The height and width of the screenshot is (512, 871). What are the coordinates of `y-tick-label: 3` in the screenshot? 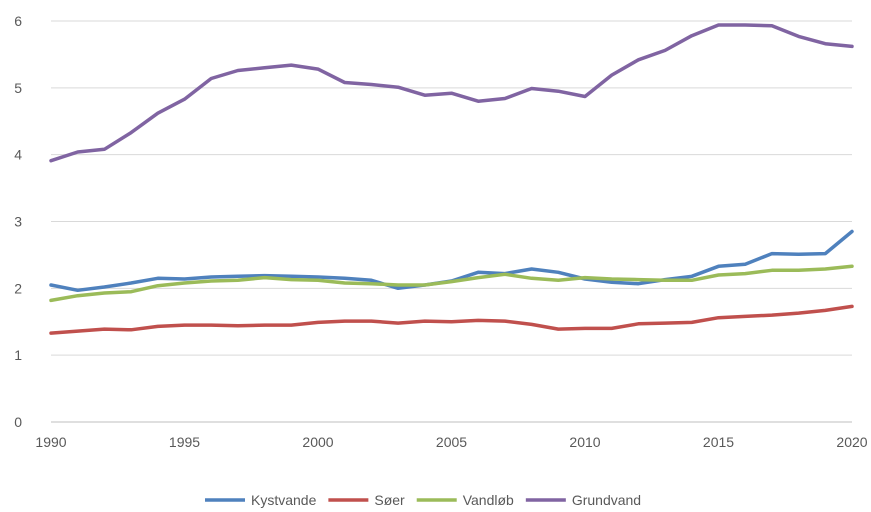 It's located at (18, 222).